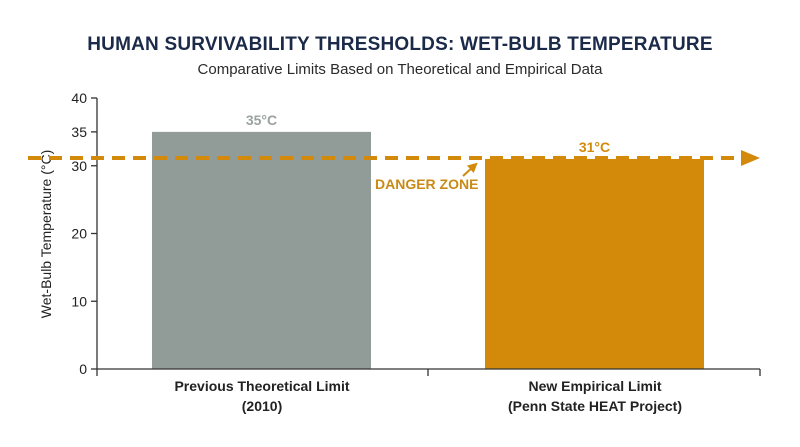 Image resolution: width=800 pixels, height=447 pixels. I want to click on x-category-label: Previous Theoretical Limit, so click(261, 386).